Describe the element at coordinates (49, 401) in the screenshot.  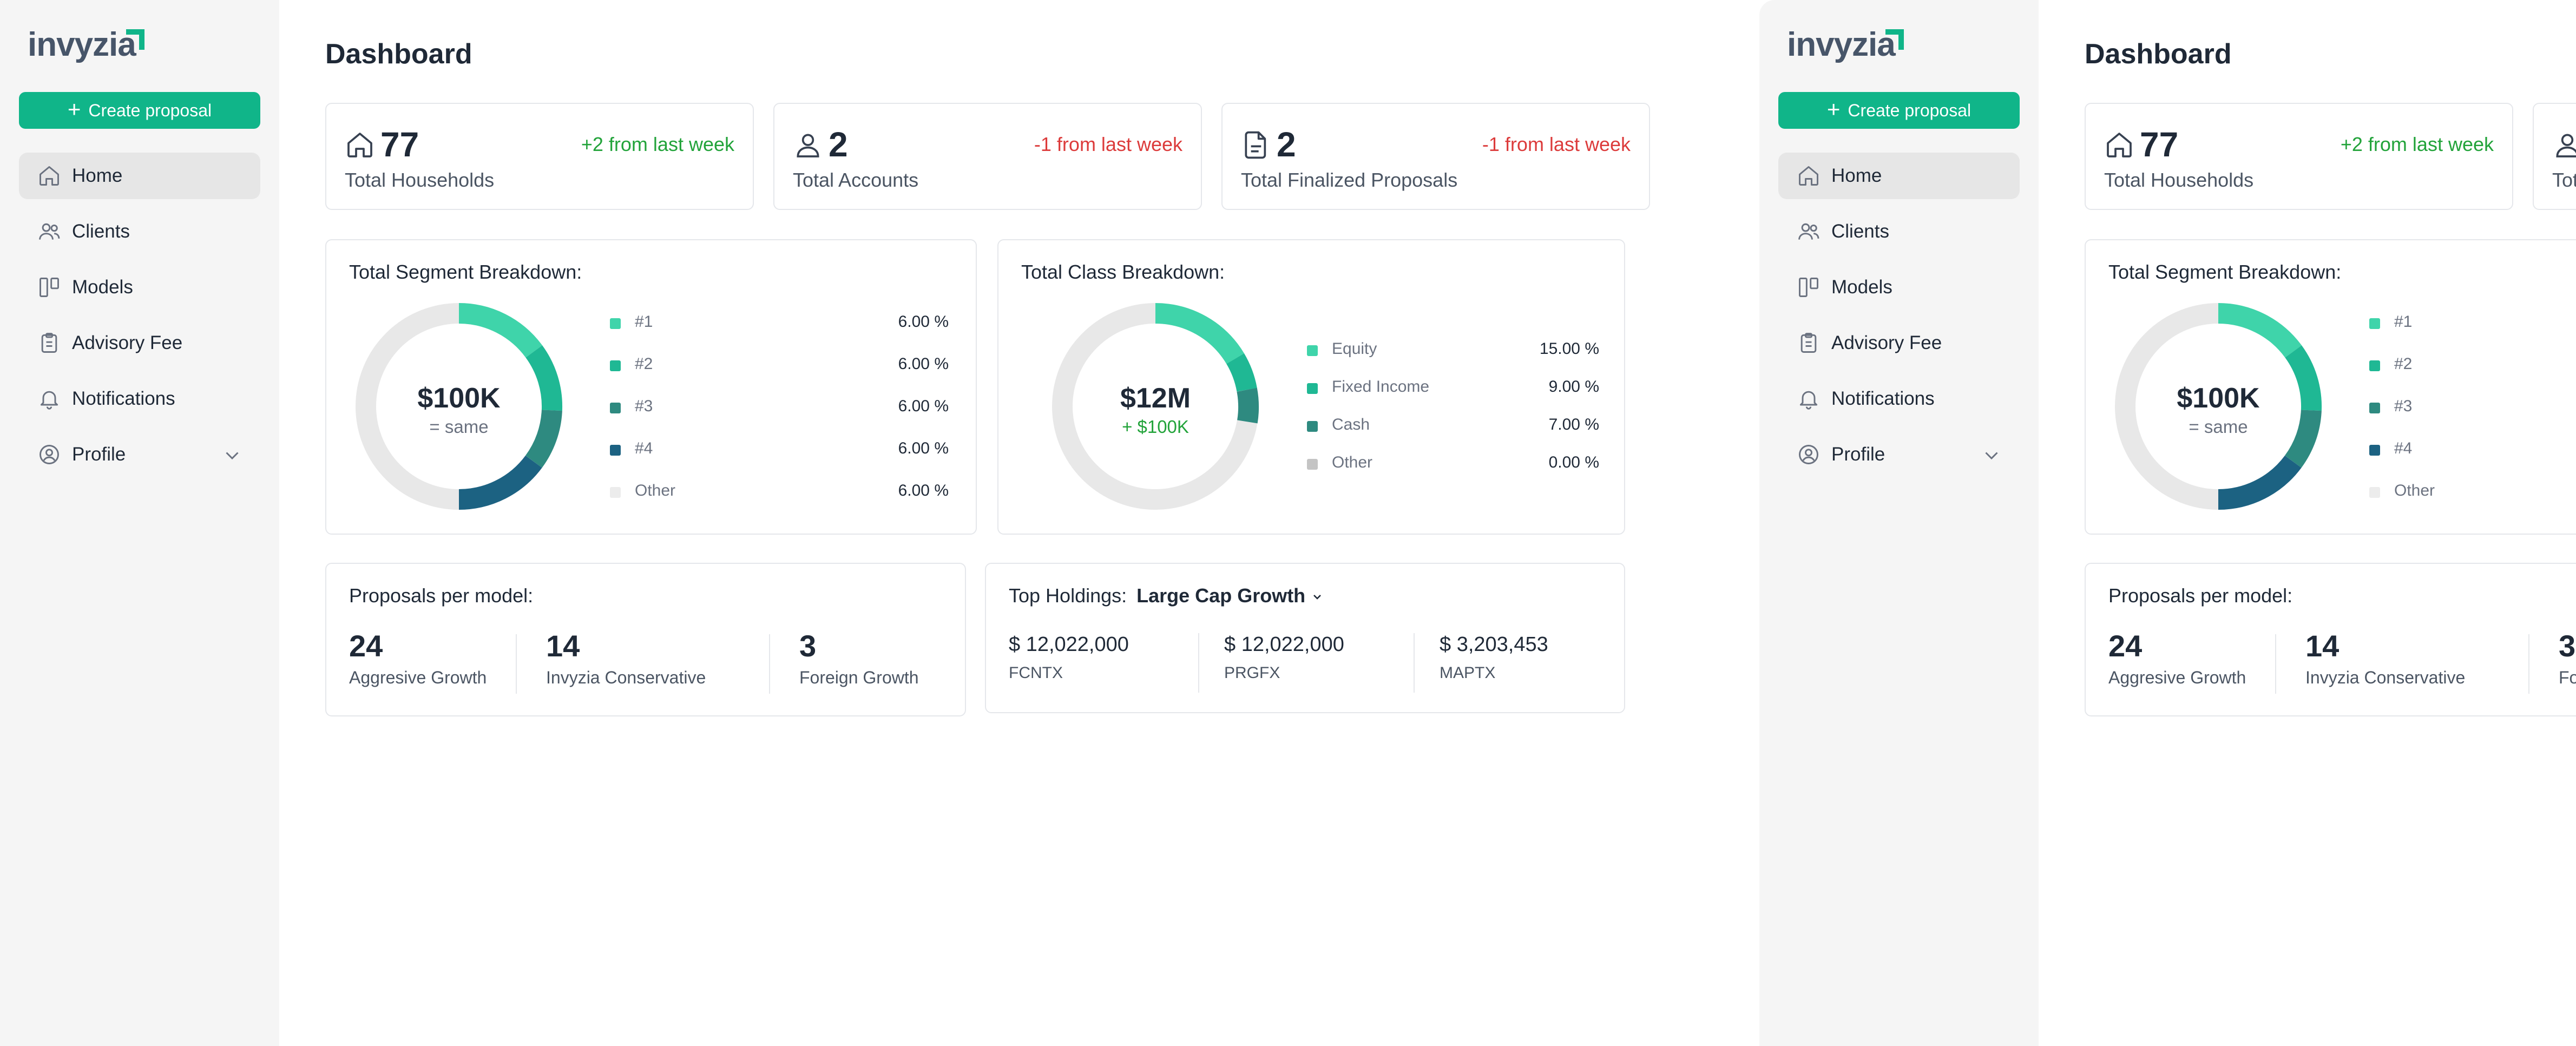
I see `bell-icon` at that location.